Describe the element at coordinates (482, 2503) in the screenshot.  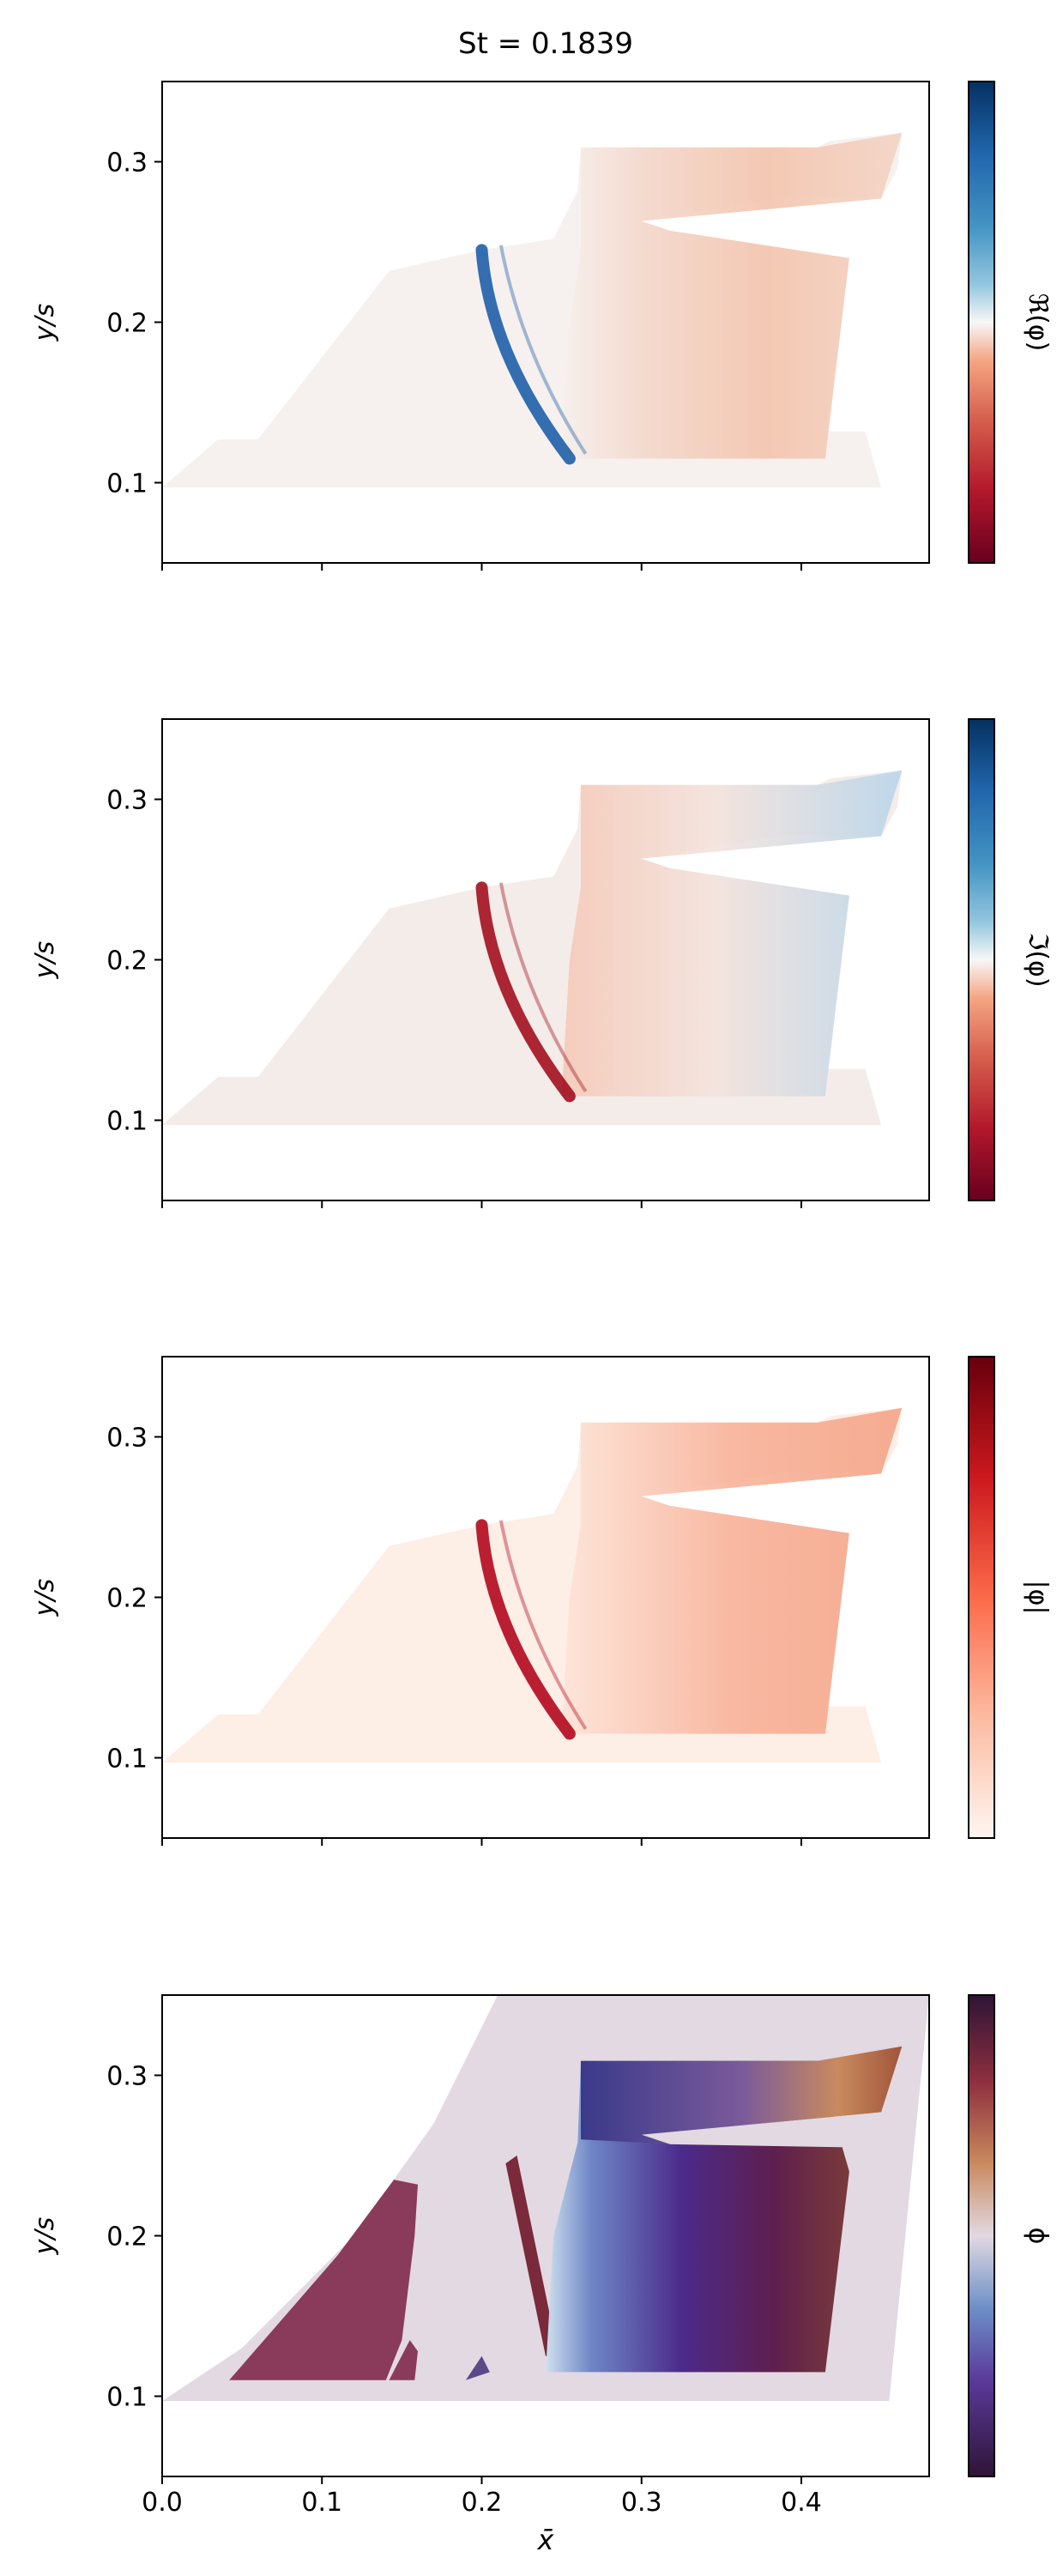
I see `x-tick-label: 0.2` at that location.